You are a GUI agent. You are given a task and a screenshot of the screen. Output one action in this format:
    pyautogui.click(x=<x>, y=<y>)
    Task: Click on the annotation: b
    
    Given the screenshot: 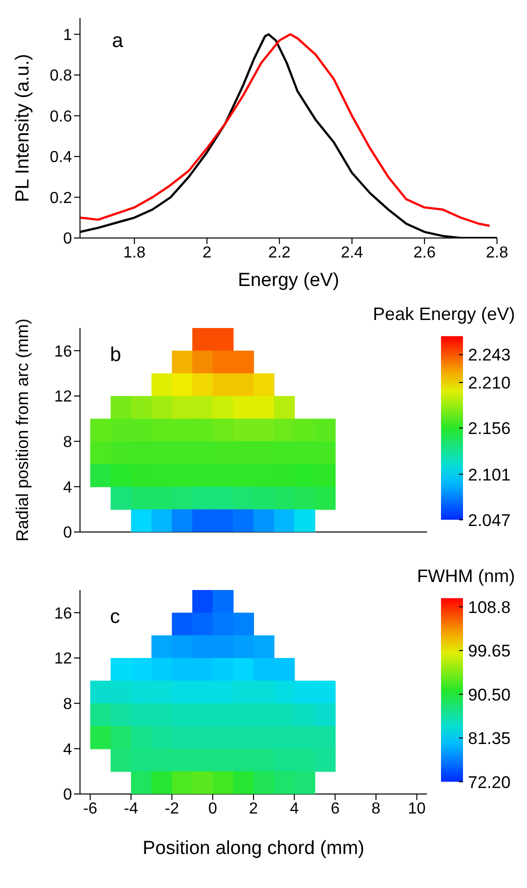 What is the action you would take?
    pyautogui.click(x=116, y=355)
    